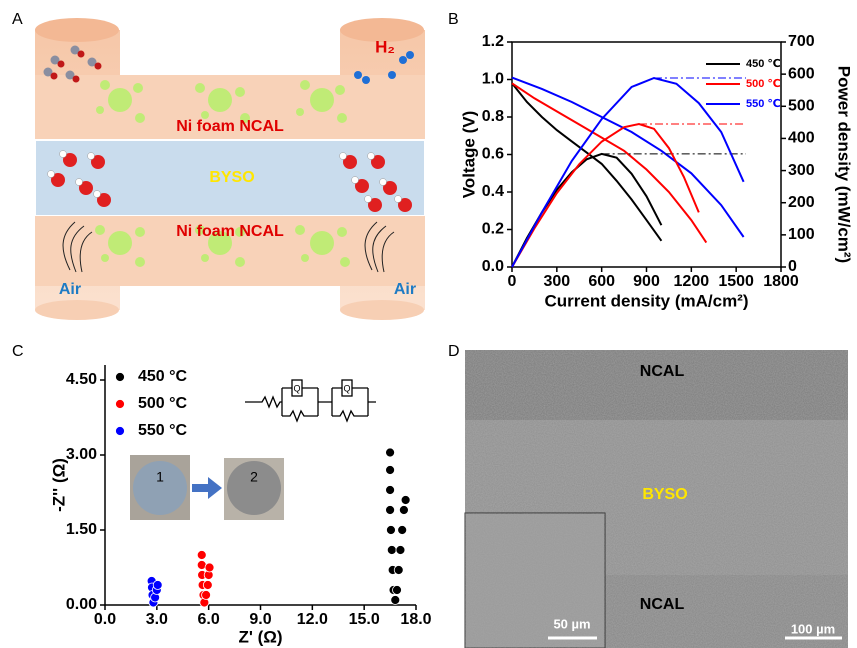 The width and height of the screenshot is (857, 648). Describe the element at coordinates (81, 454) in the screenshot. I see `y-tick-label: 3.00` at that location.